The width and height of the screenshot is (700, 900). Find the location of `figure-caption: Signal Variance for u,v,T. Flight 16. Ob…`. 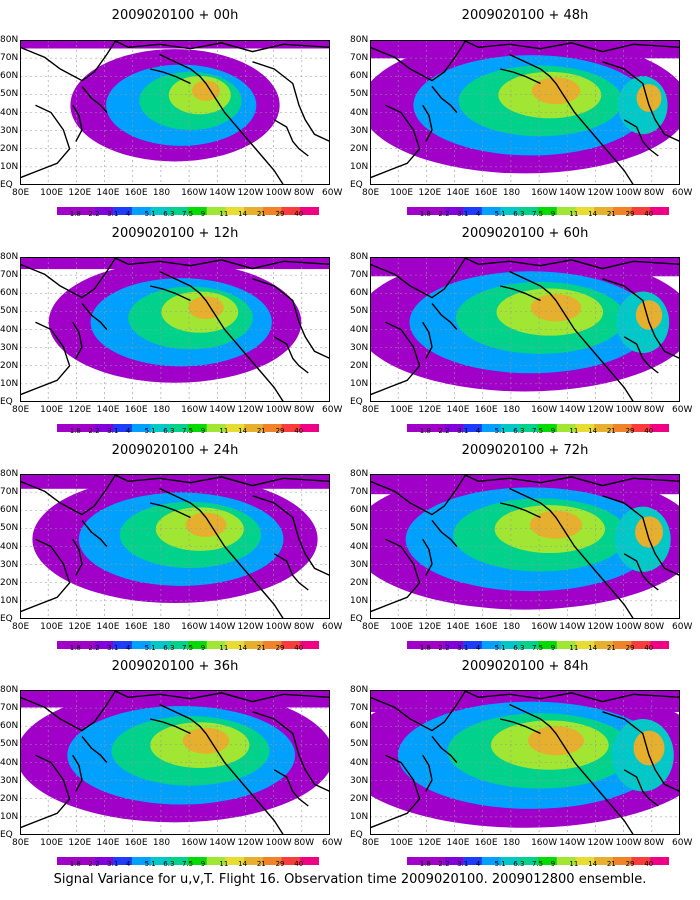

figure-caption: Signal Variance for u,v,T. Flight 16. Ob… is located at coordinates (350, 879).